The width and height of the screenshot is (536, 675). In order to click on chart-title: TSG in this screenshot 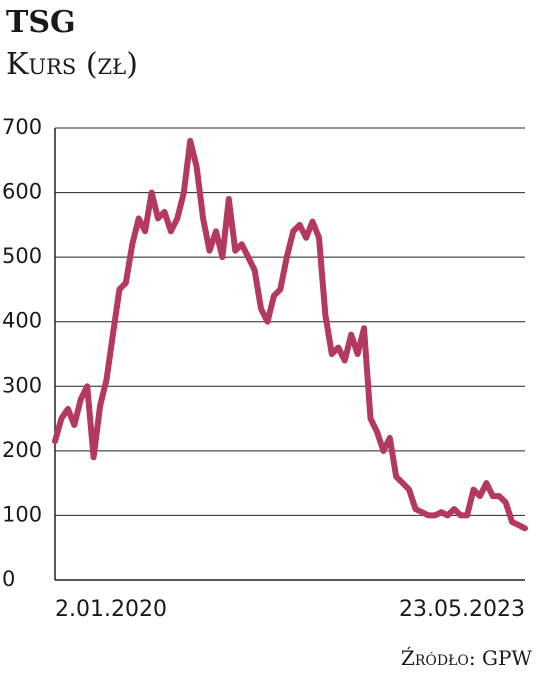, I will do `click(41, 22)`.